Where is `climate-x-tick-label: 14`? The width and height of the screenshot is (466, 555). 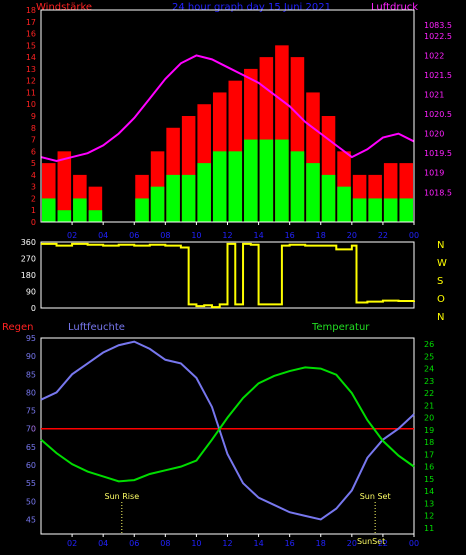
climate-x-tick-label: 14 is located at coordinates (258, 543).